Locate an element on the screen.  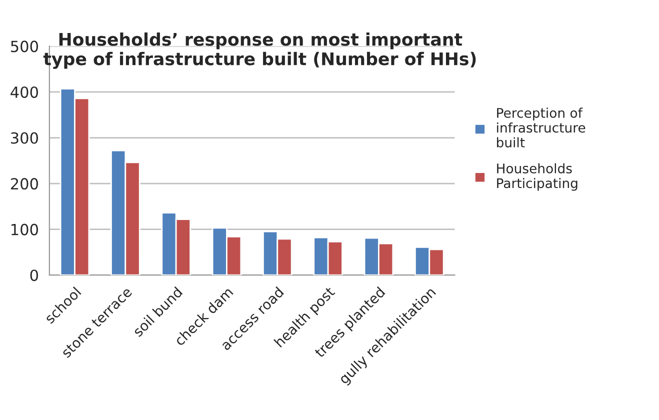
y-tick-label: 0 is located at coordinates (34, 276).